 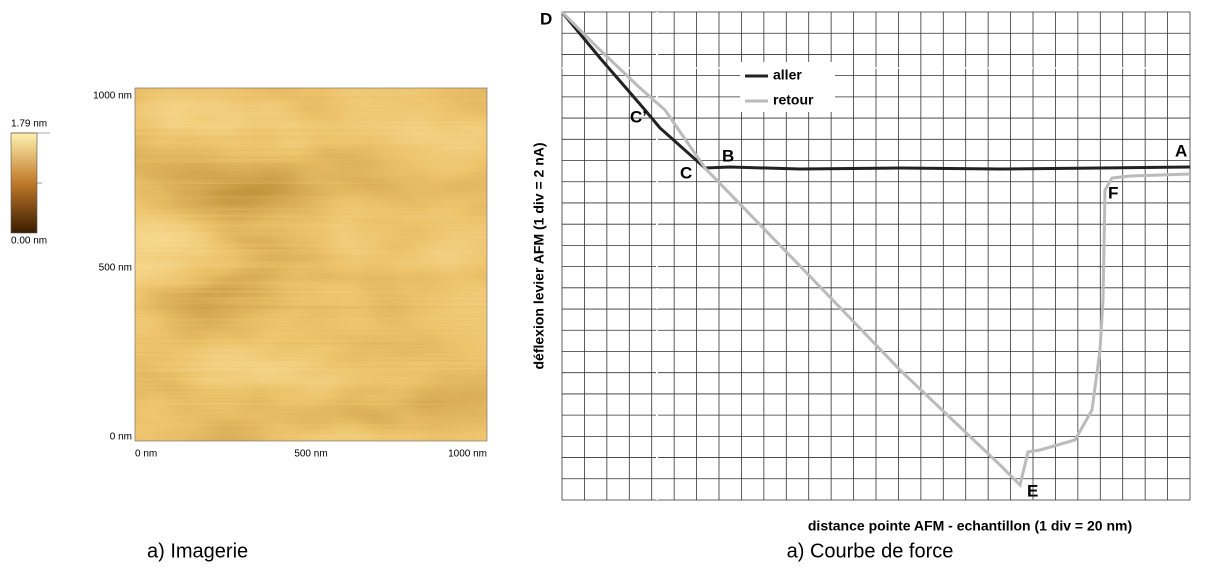 I want to click on y-tick-label: 1000 nm, so click(x=112, y=96).